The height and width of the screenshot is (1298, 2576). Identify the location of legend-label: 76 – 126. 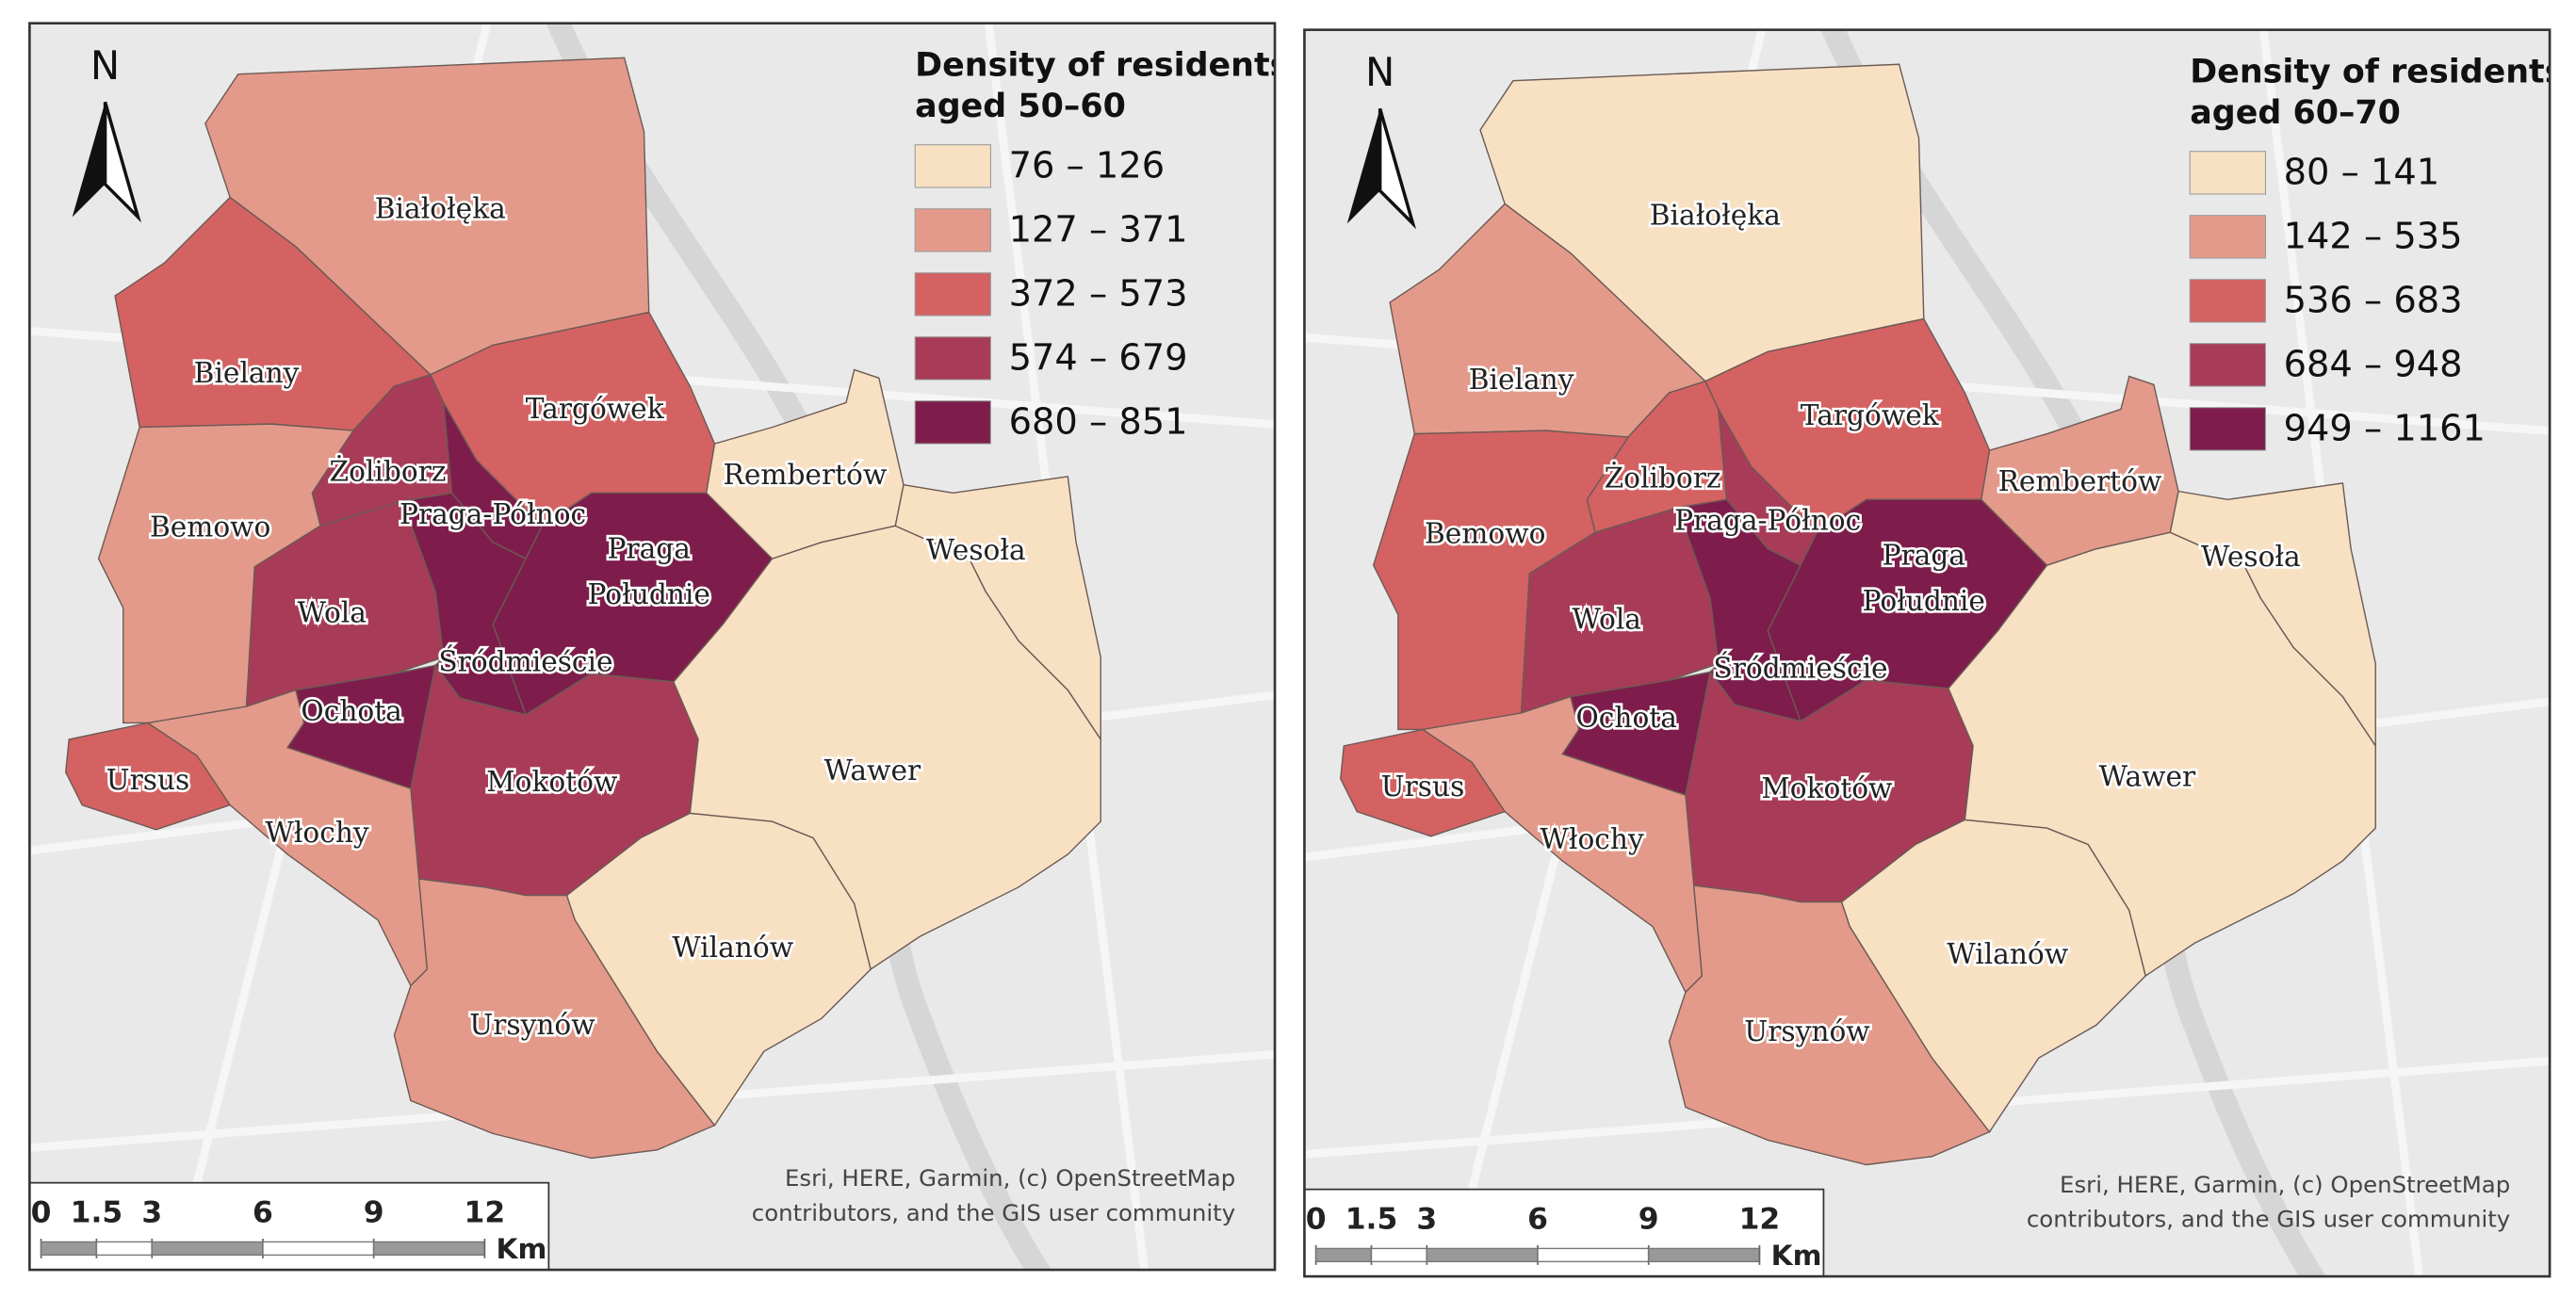
(1087, 166).